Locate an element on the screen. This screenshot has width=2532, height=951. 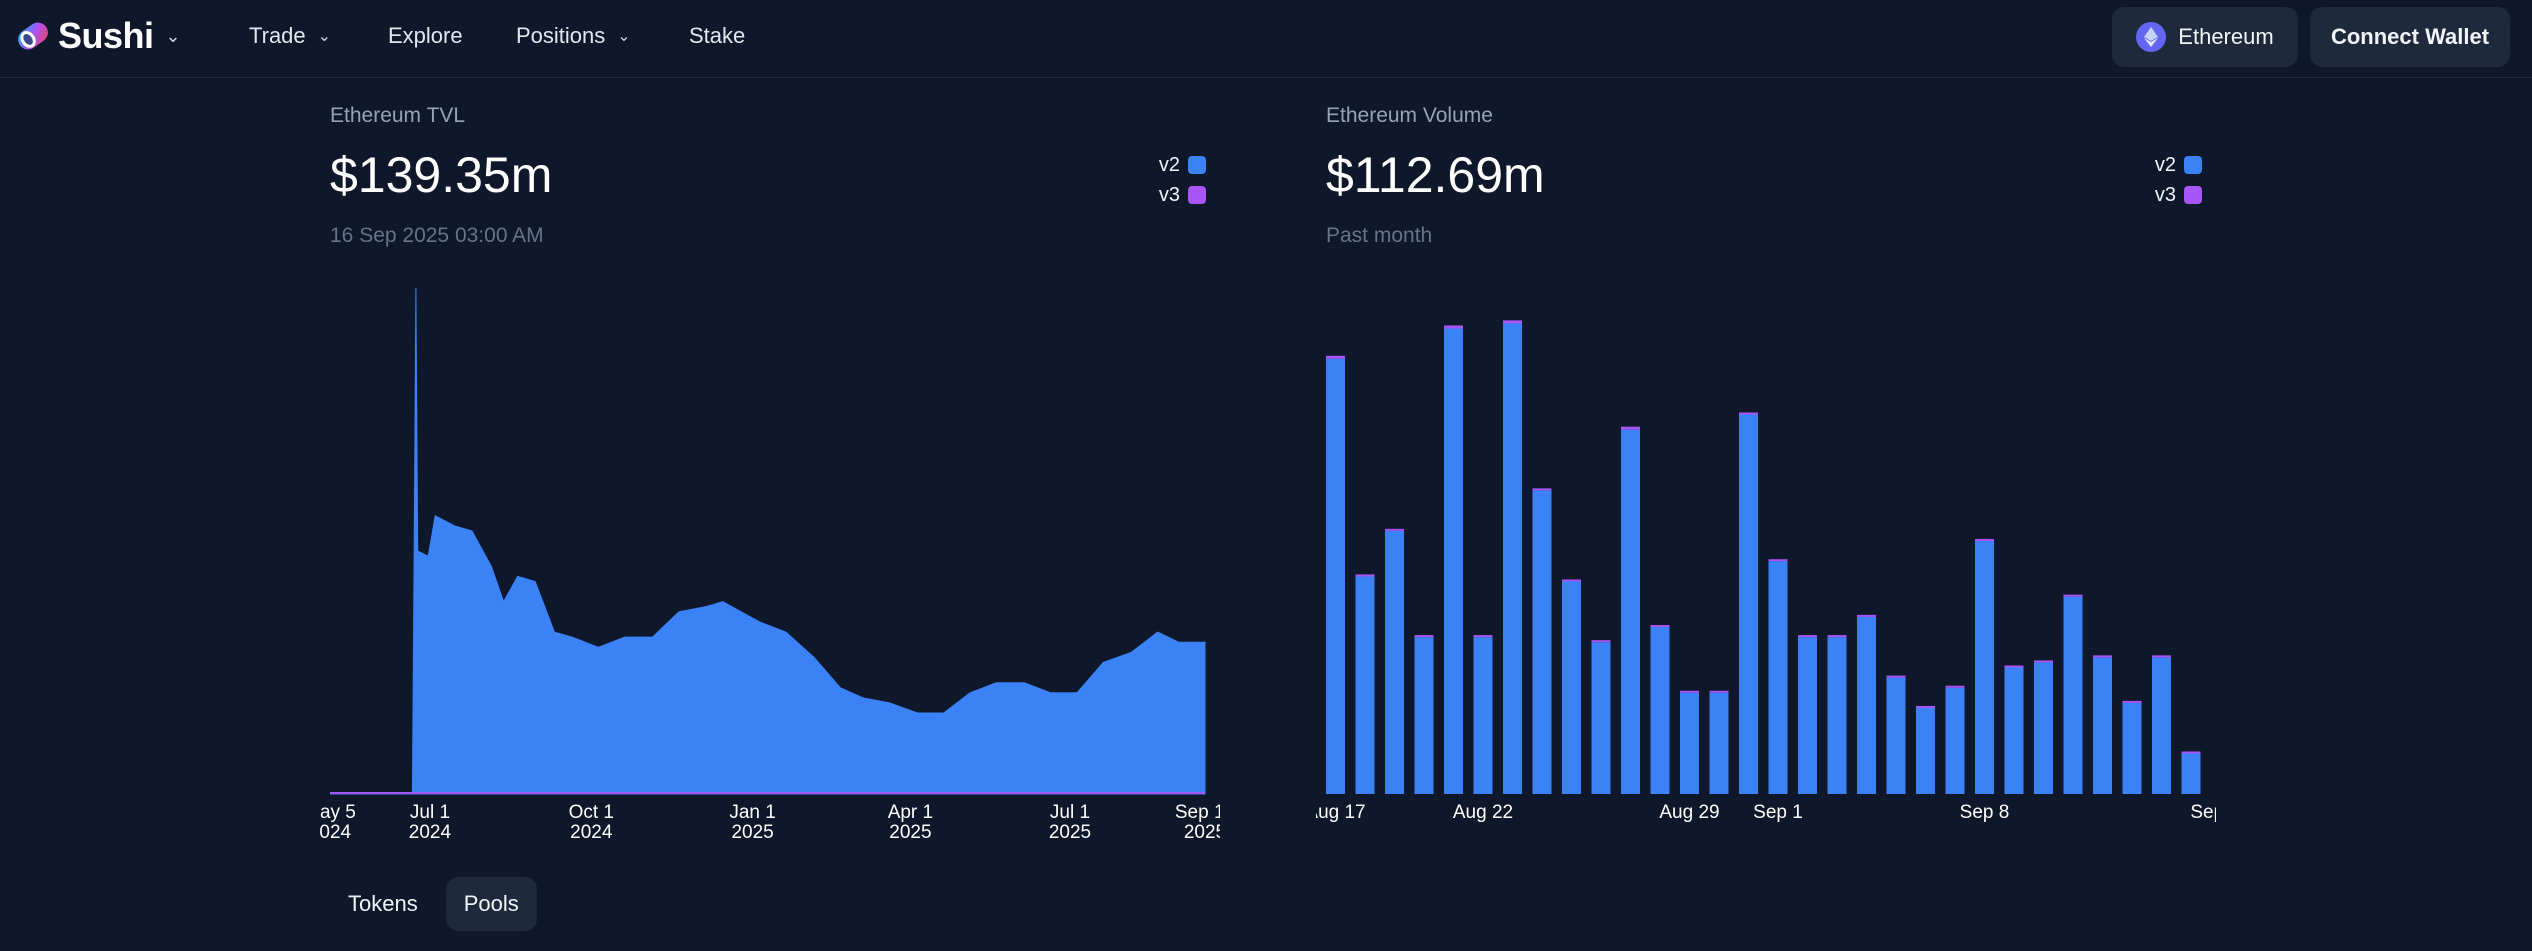
sushi-logo-icon is located at coordinates (33, 36).